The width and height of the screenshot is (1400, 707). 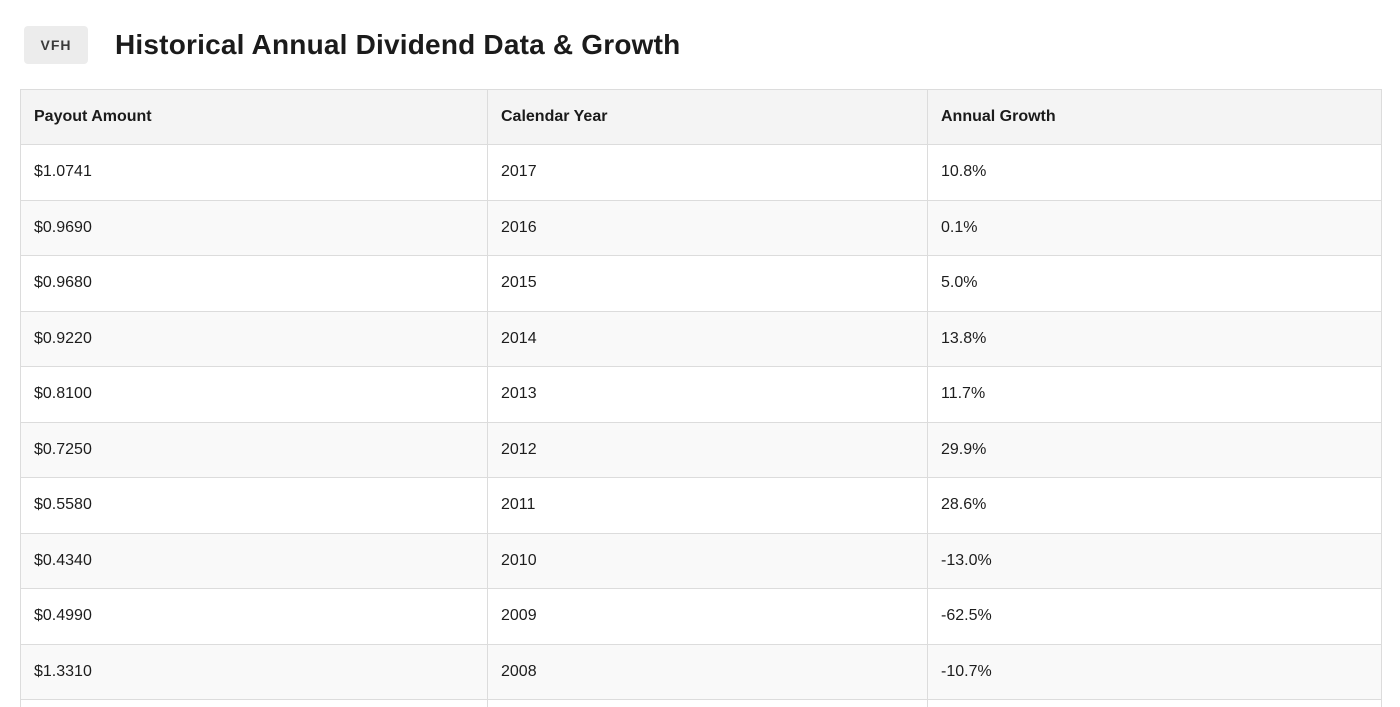 I want to click on payout-amount-cell: $0.9220, so click(x=254, y=338).